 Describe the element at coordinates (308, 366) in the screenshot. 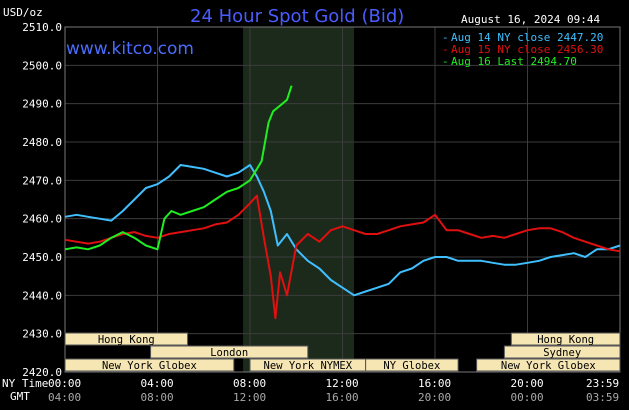

I see `market-band-label: New York NYMEX` at that location.